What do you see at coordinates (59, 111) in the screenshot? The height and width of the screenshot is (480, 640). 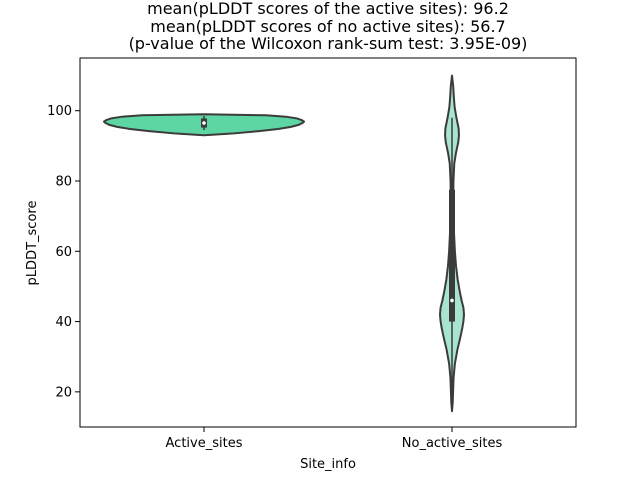 I see `y-tick-label: 100` at bounding box center [59, 111].